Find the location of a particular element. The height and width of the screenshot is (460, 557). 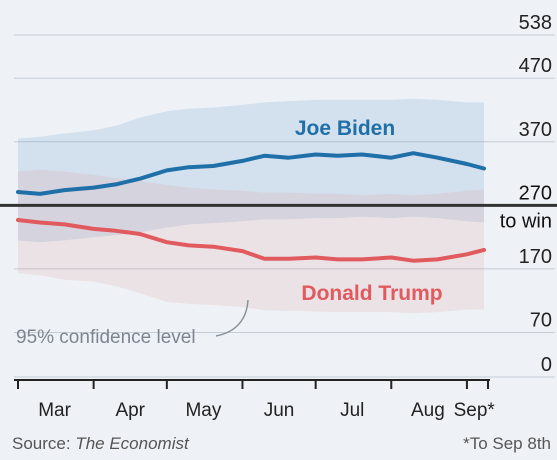

confidence-annotation-leader is located at coordinates (232, 318).